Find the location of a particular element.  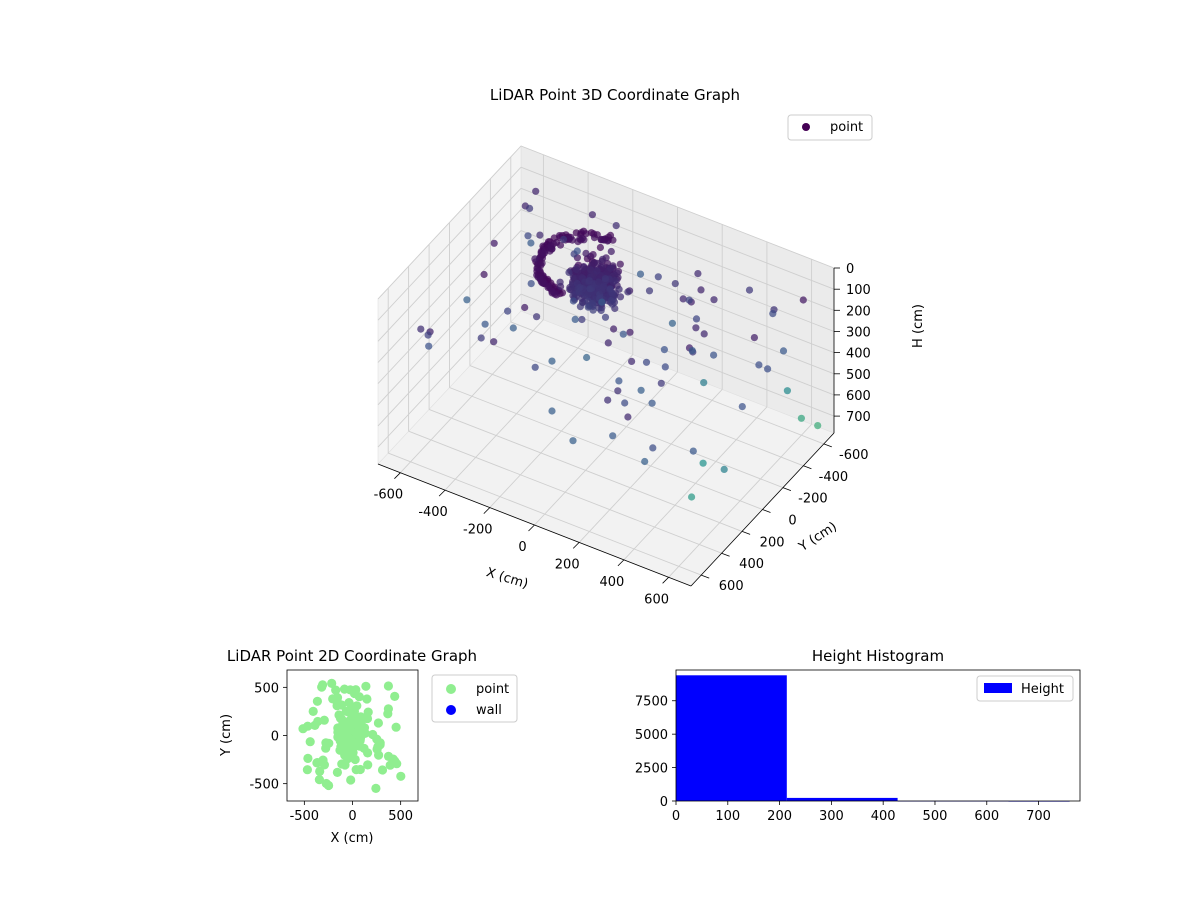

y-tick-label: 2500 is located at coordinates (651, 769).